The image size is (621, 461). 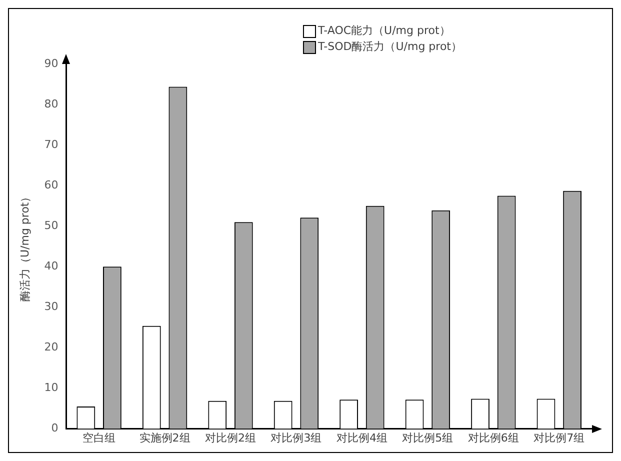 I want to click on y-tick-label: 90, so click(x=51, y=63).